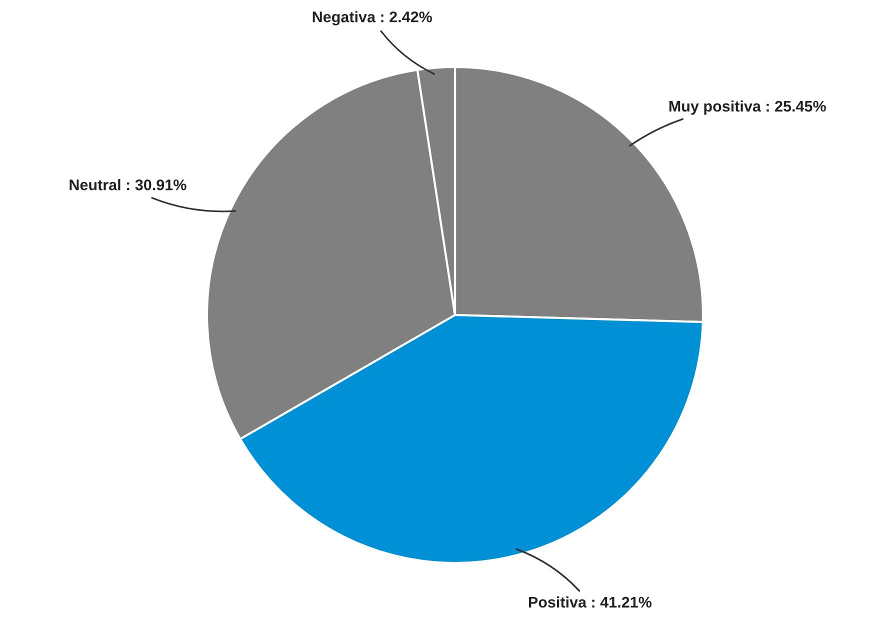 Image resolution: width=895 pixels, height=620 pixels. I want to click on slice-label: Positiva : 41.21%, so click(590, 602).